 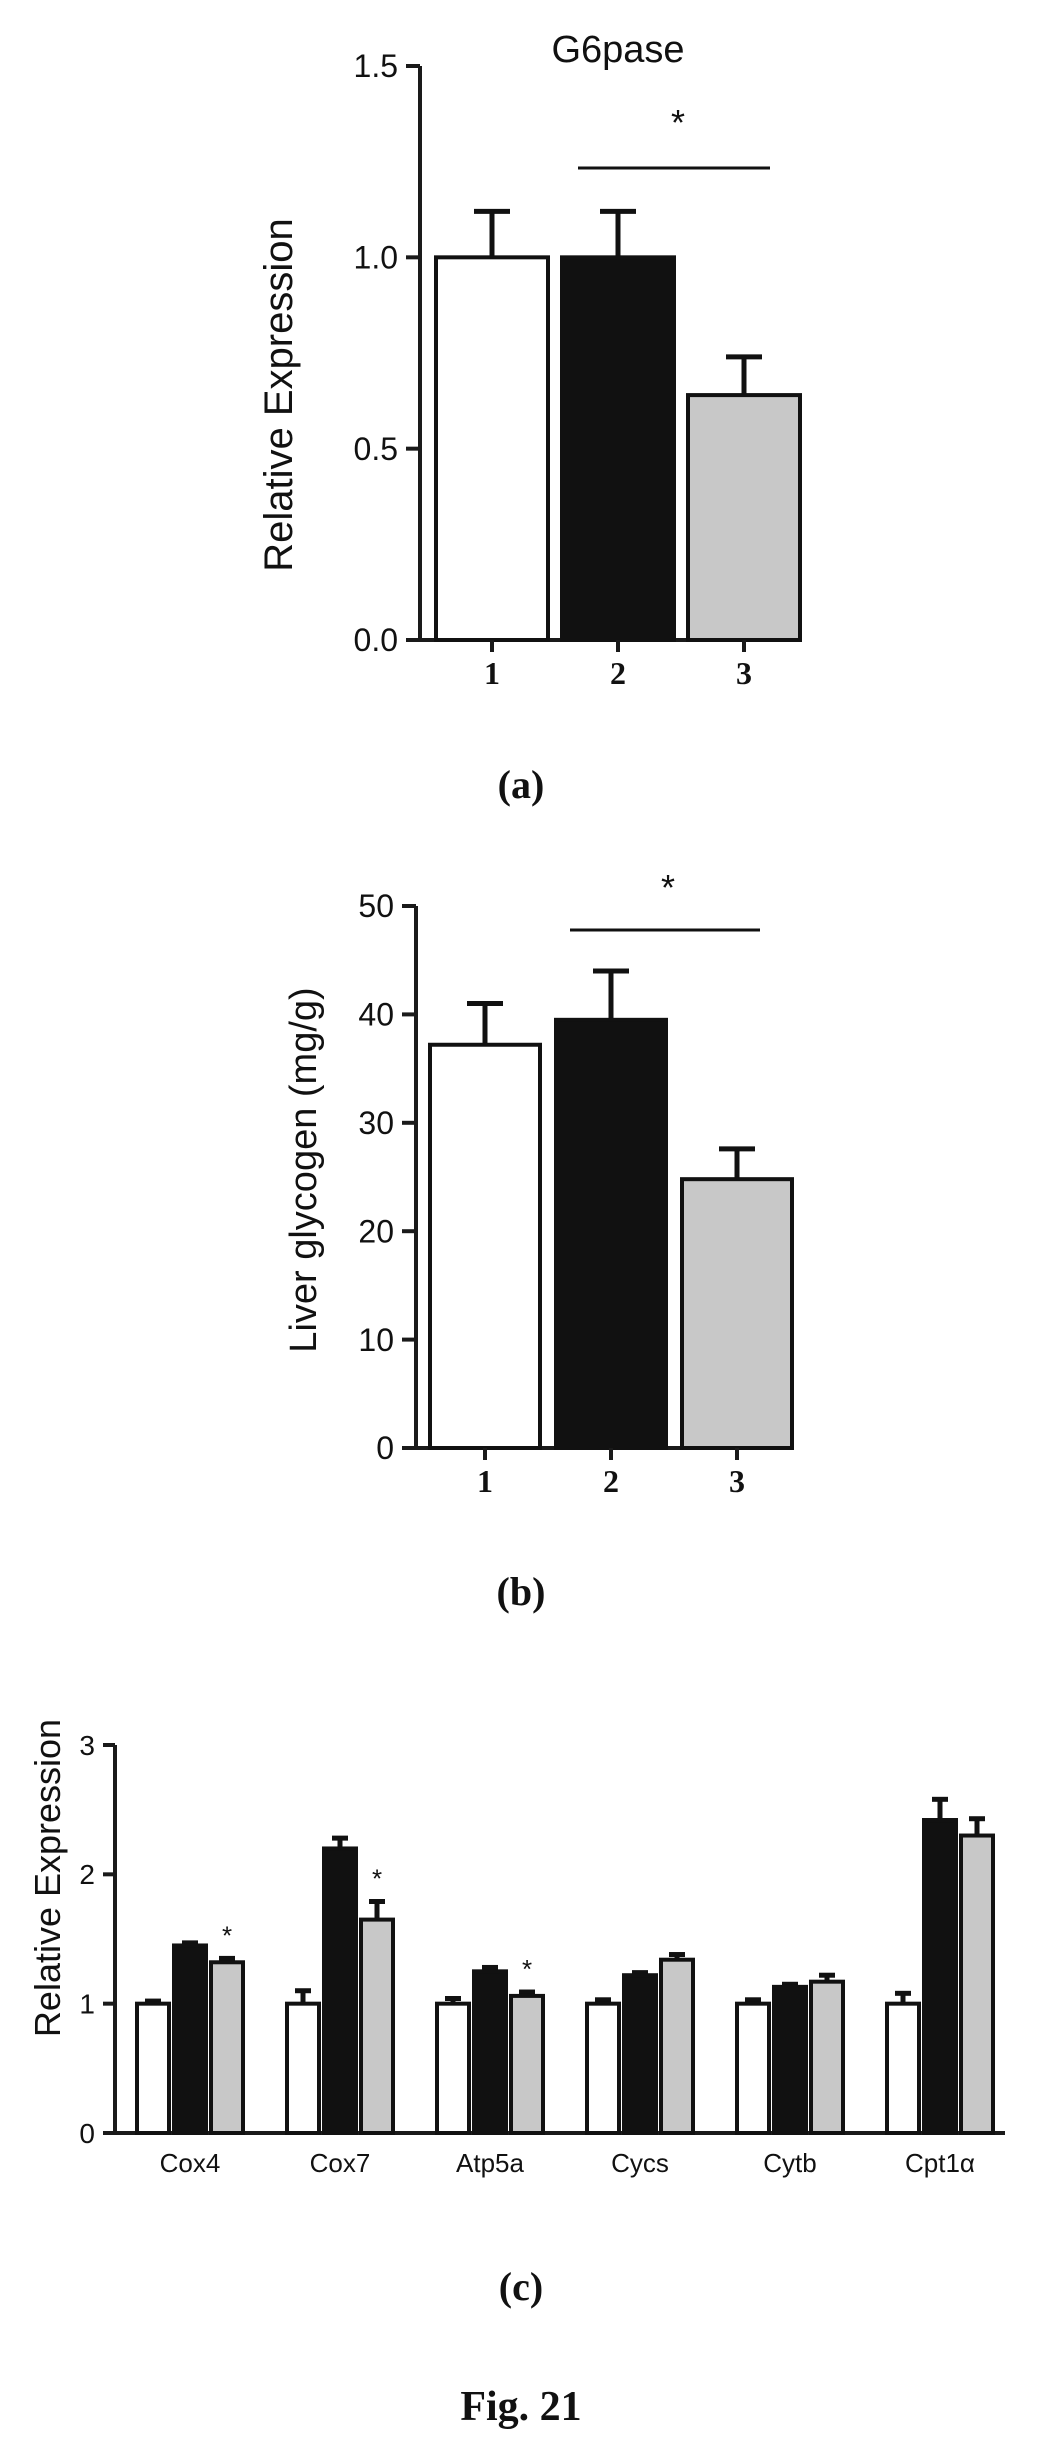 I want to click on bar-Cox4-s3, so click(x=227, y=2048).